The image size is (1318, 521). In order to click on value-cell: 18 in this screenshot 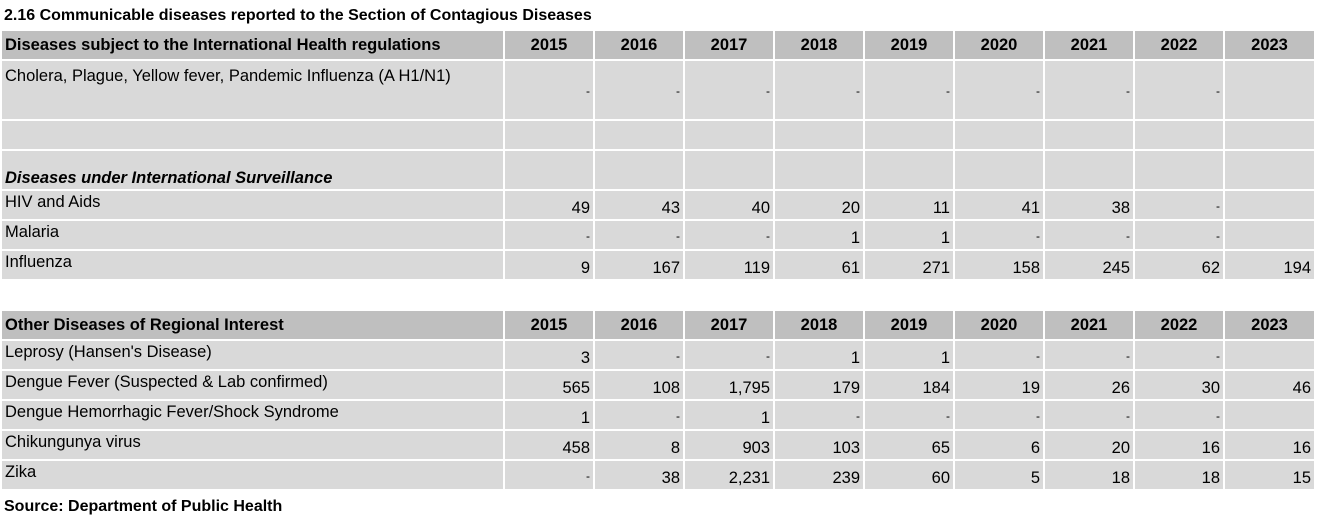, I will do `click(1090, 476)`.